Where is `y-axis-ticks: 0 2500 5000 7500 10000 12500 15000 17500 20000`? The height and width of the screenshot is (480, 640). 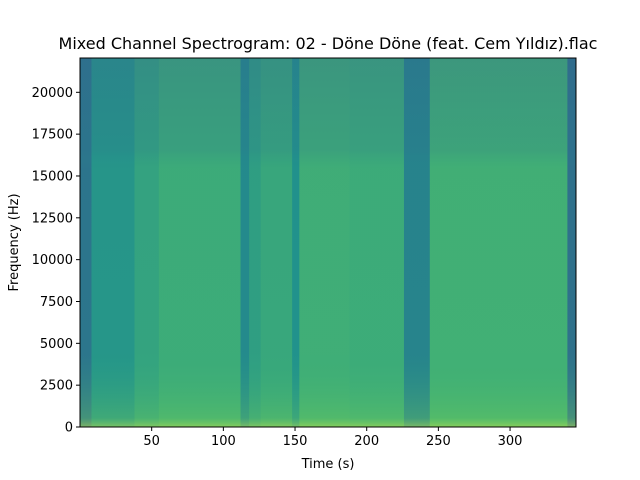 y-axis-ticks: 0 2500 5000 7500 10000 12500 15000 17500 20000 is located at coordinates (56, 261).